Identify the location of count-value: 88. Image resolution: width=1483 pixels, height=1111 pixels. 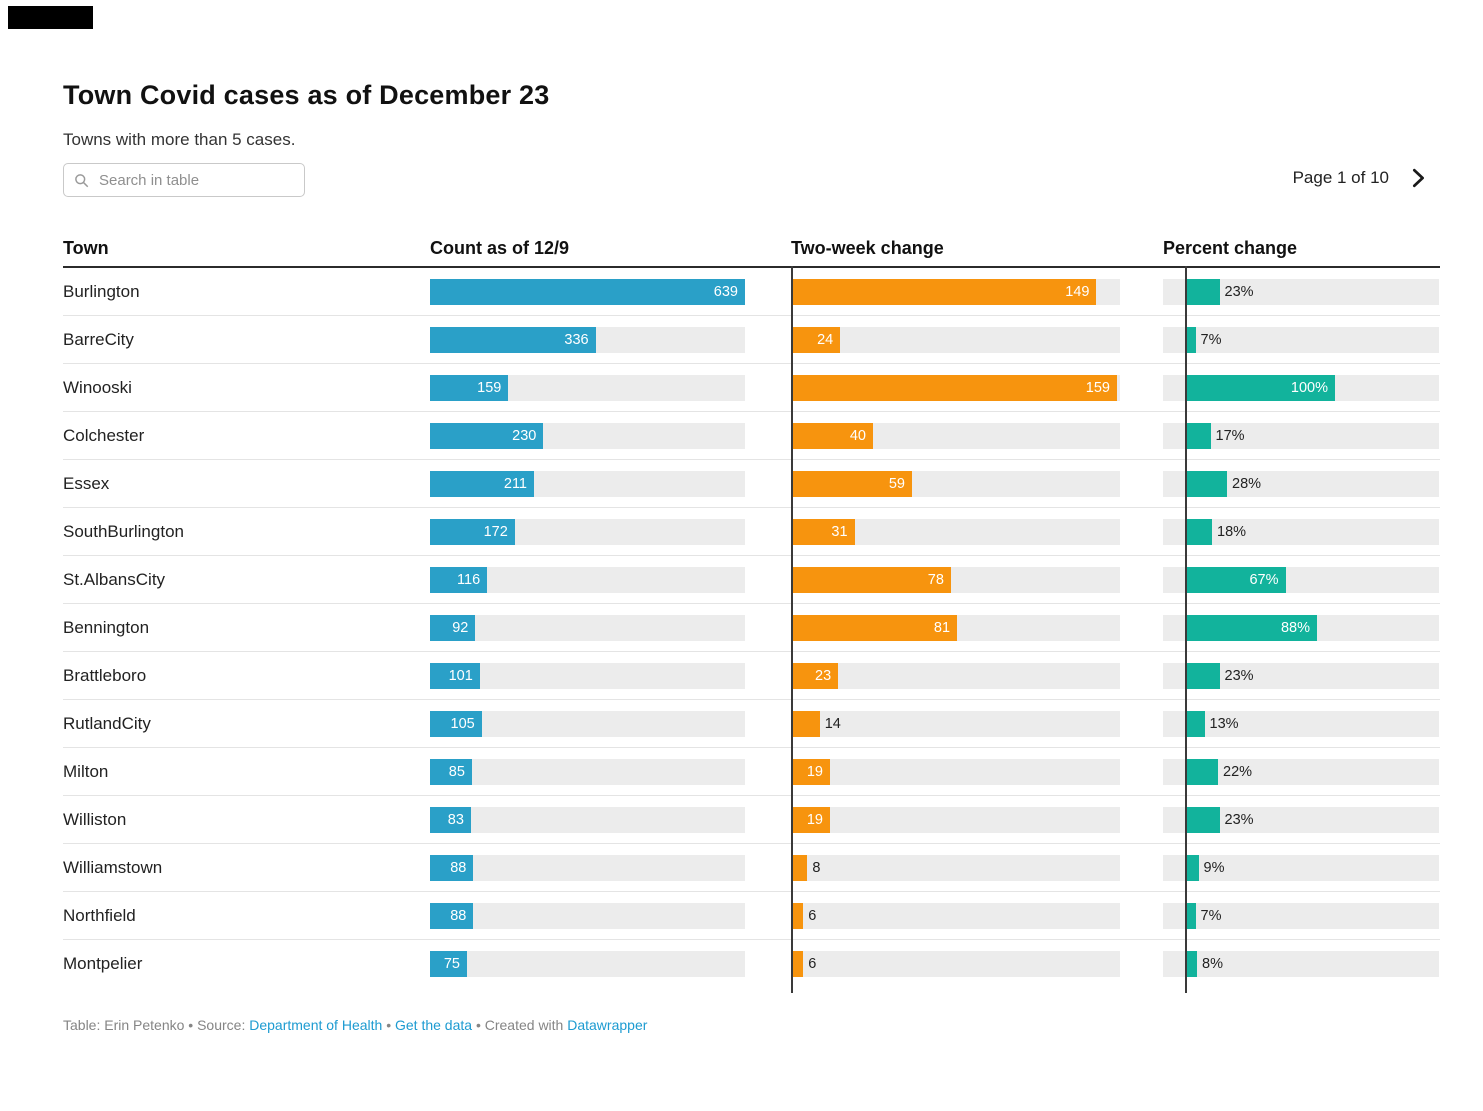
(458, 868).